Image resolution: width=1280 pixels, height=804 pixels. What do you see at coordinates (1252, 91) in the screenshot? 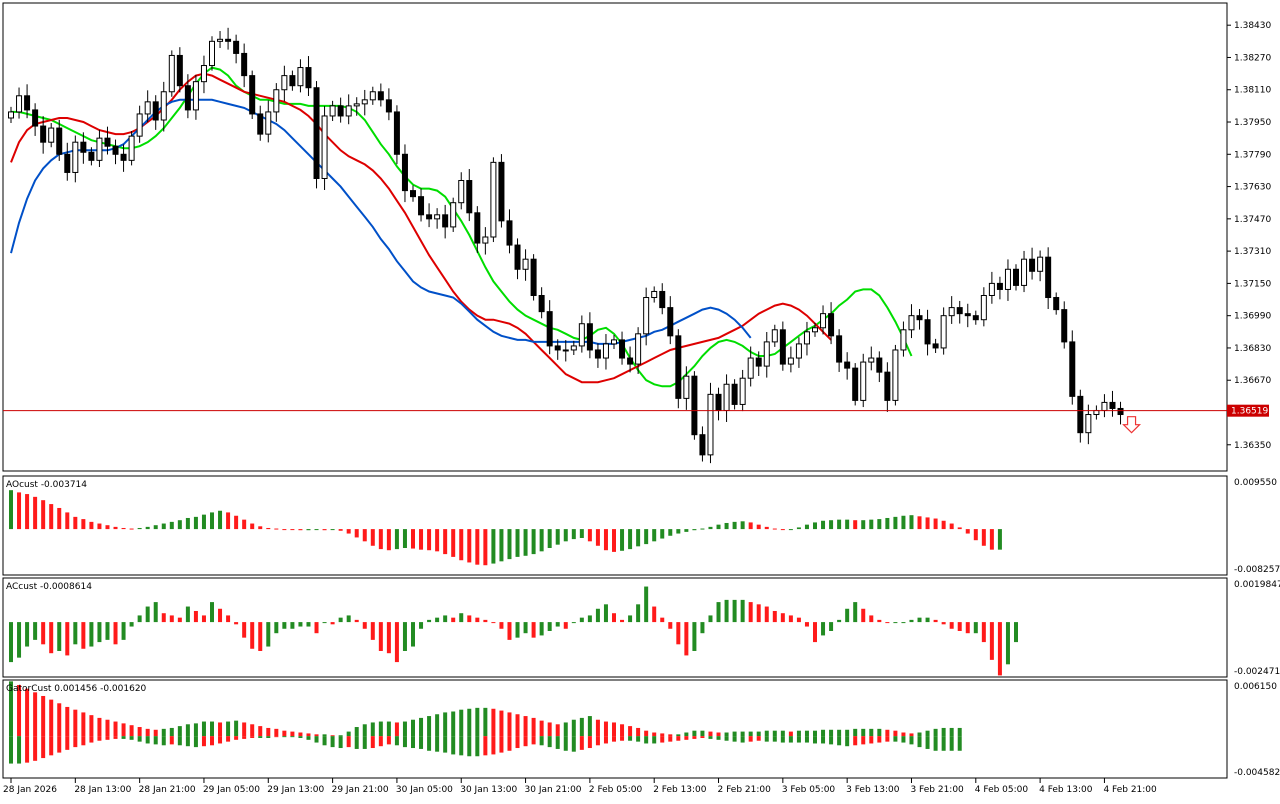
I see `price-tick-label: 1.38110` at bounding box center [1252, 91].